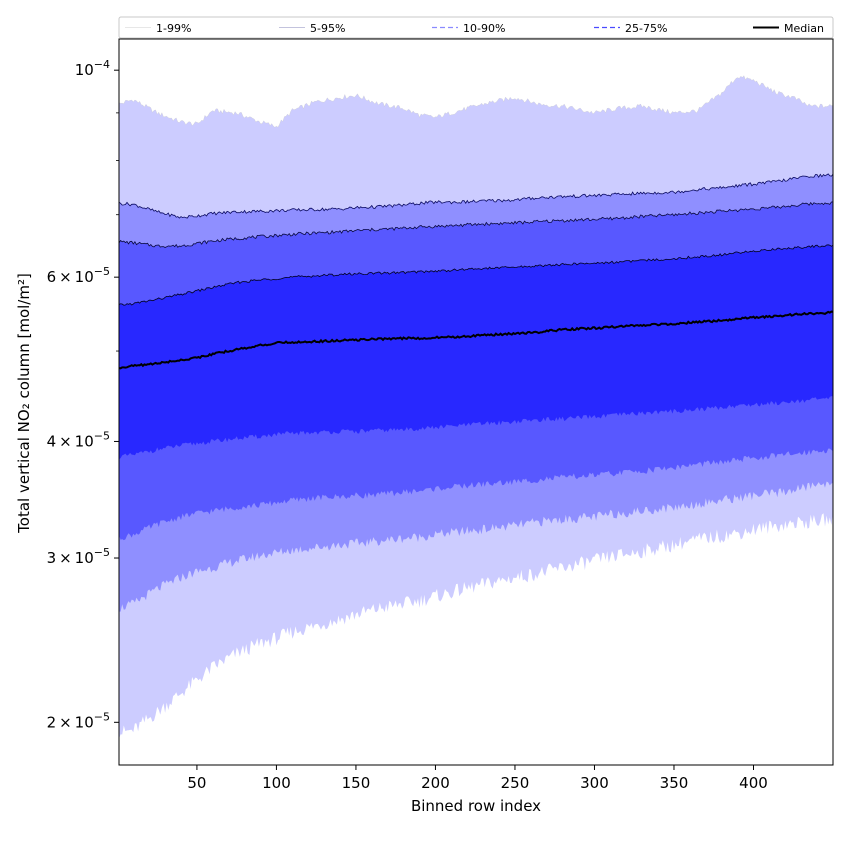 This screenshot has width=850, height=850. What do you see at coordinates (476, 275) in the screenshot?
I see `band-upper-line-25-75%` at bounding box center [476, 275].